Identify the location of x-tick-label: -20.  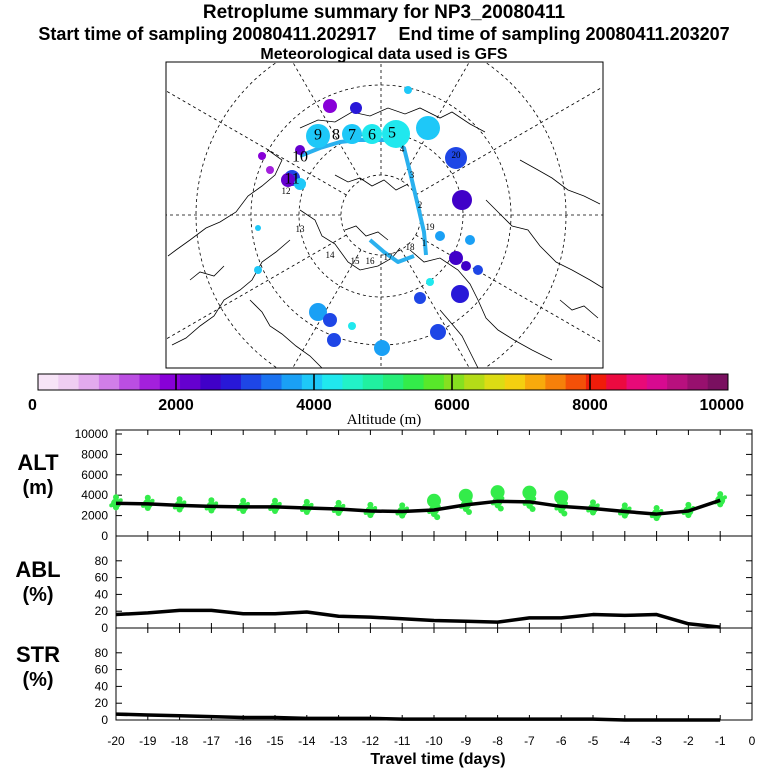
(116, 741).